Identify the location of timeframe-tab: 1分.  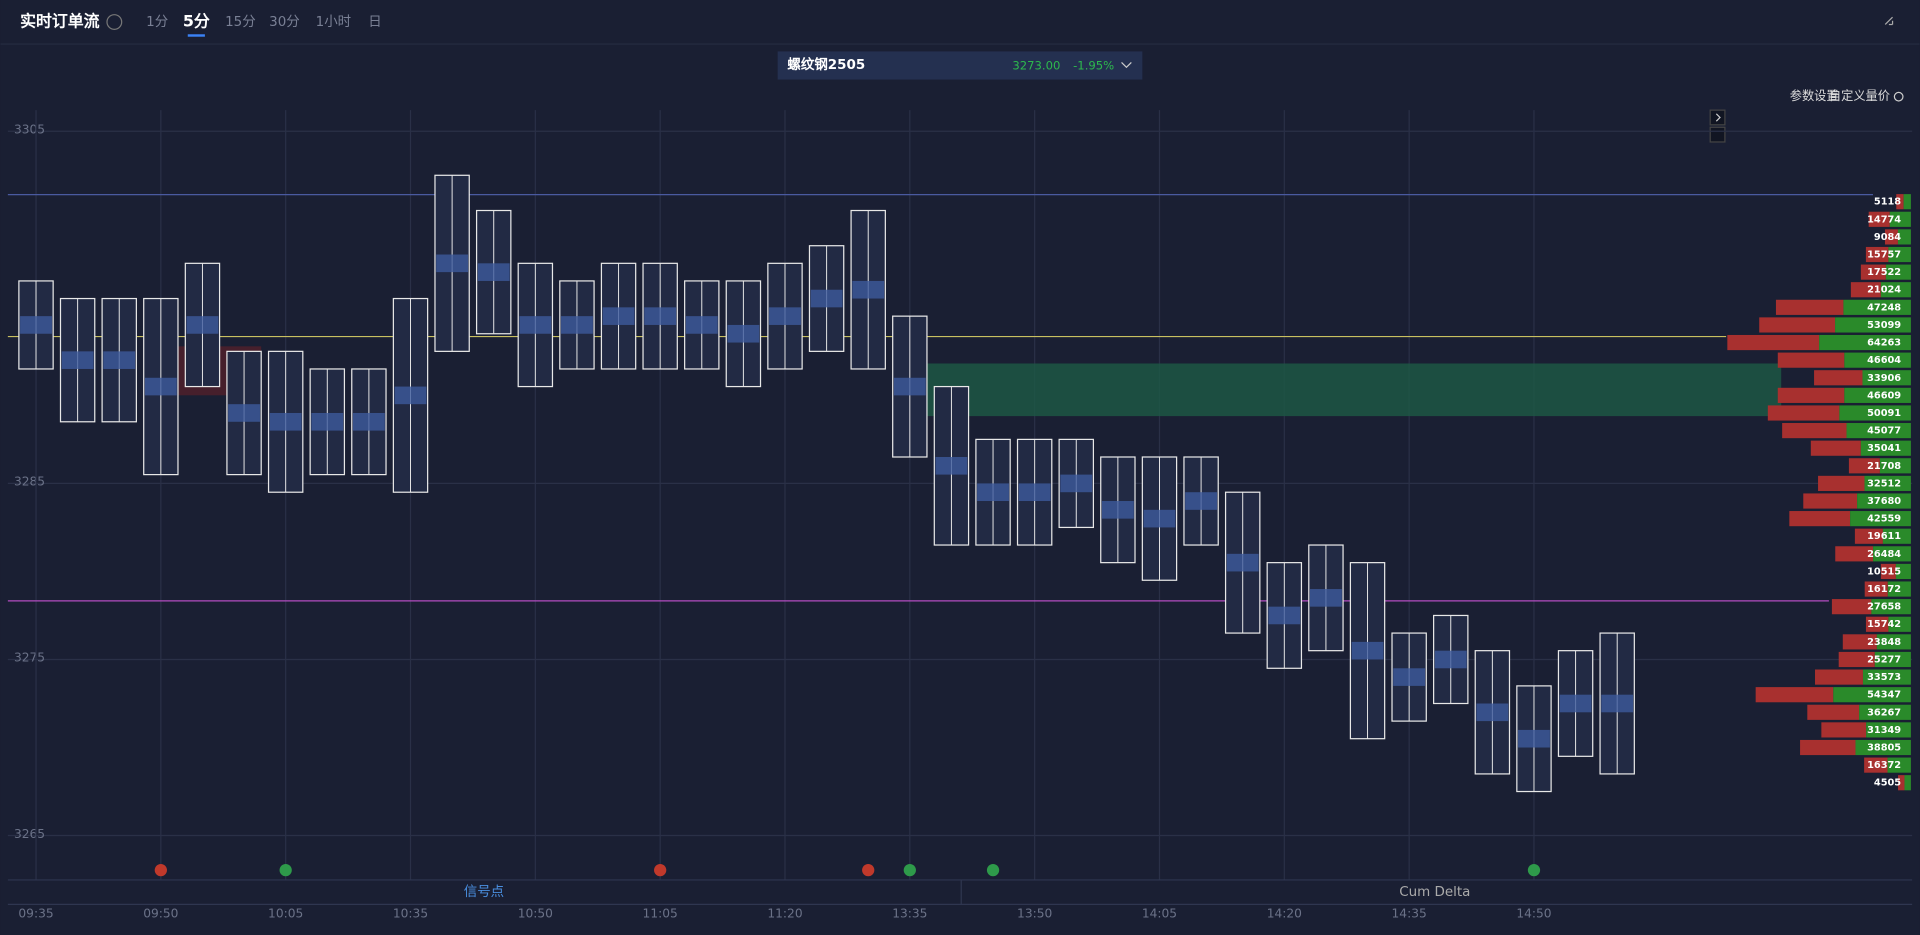
(157, 22).